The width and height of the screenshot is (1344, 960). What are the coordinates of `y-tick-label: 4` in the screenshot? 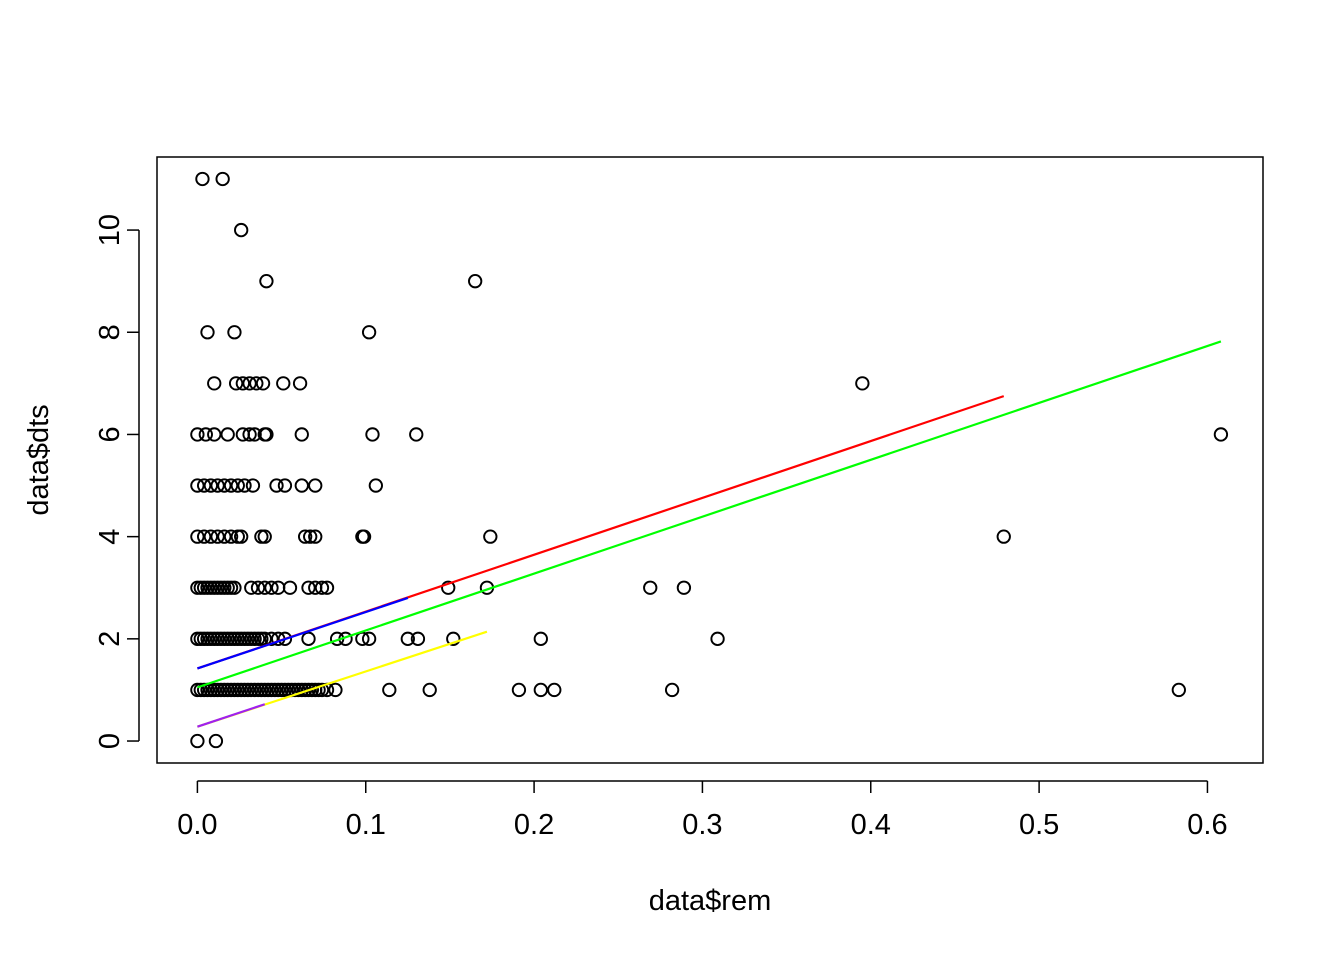 It's located at (110, 537).